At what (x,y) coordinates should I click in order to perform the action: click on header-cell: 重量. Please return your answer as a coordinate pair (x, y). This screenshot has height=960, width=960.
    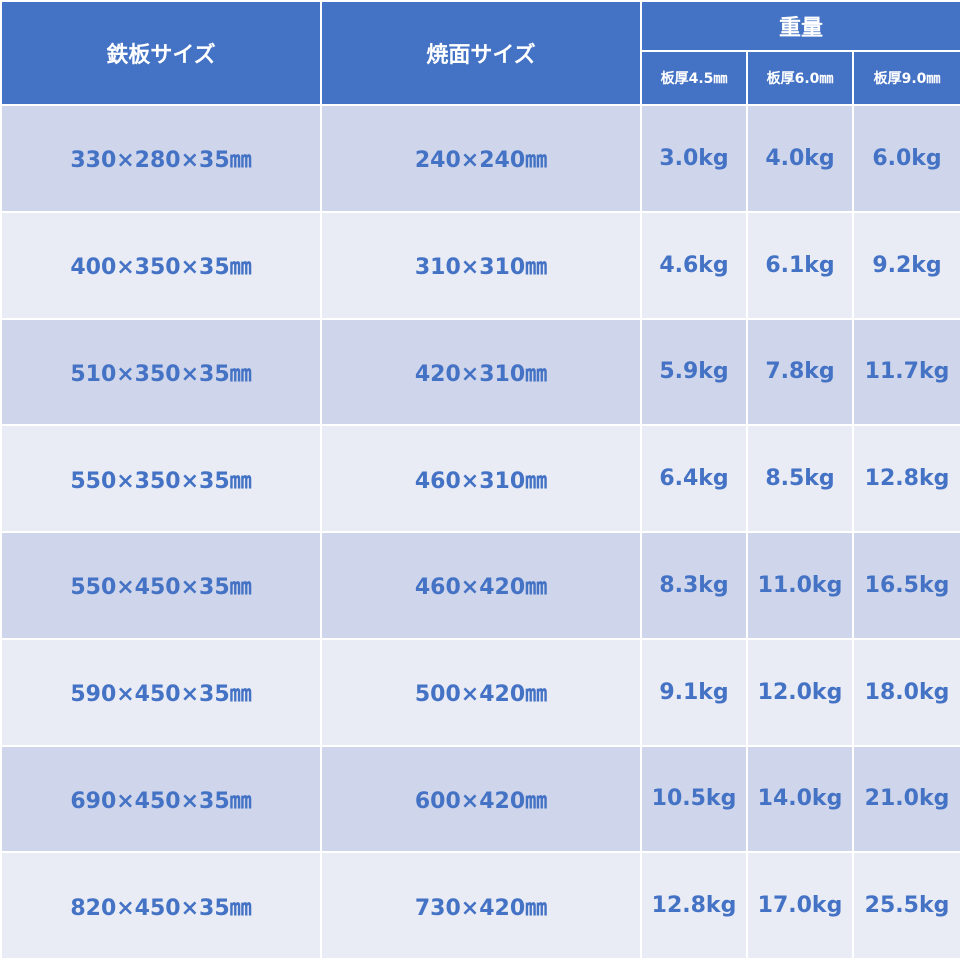
    Looking at the image, I should click on (799, 26).